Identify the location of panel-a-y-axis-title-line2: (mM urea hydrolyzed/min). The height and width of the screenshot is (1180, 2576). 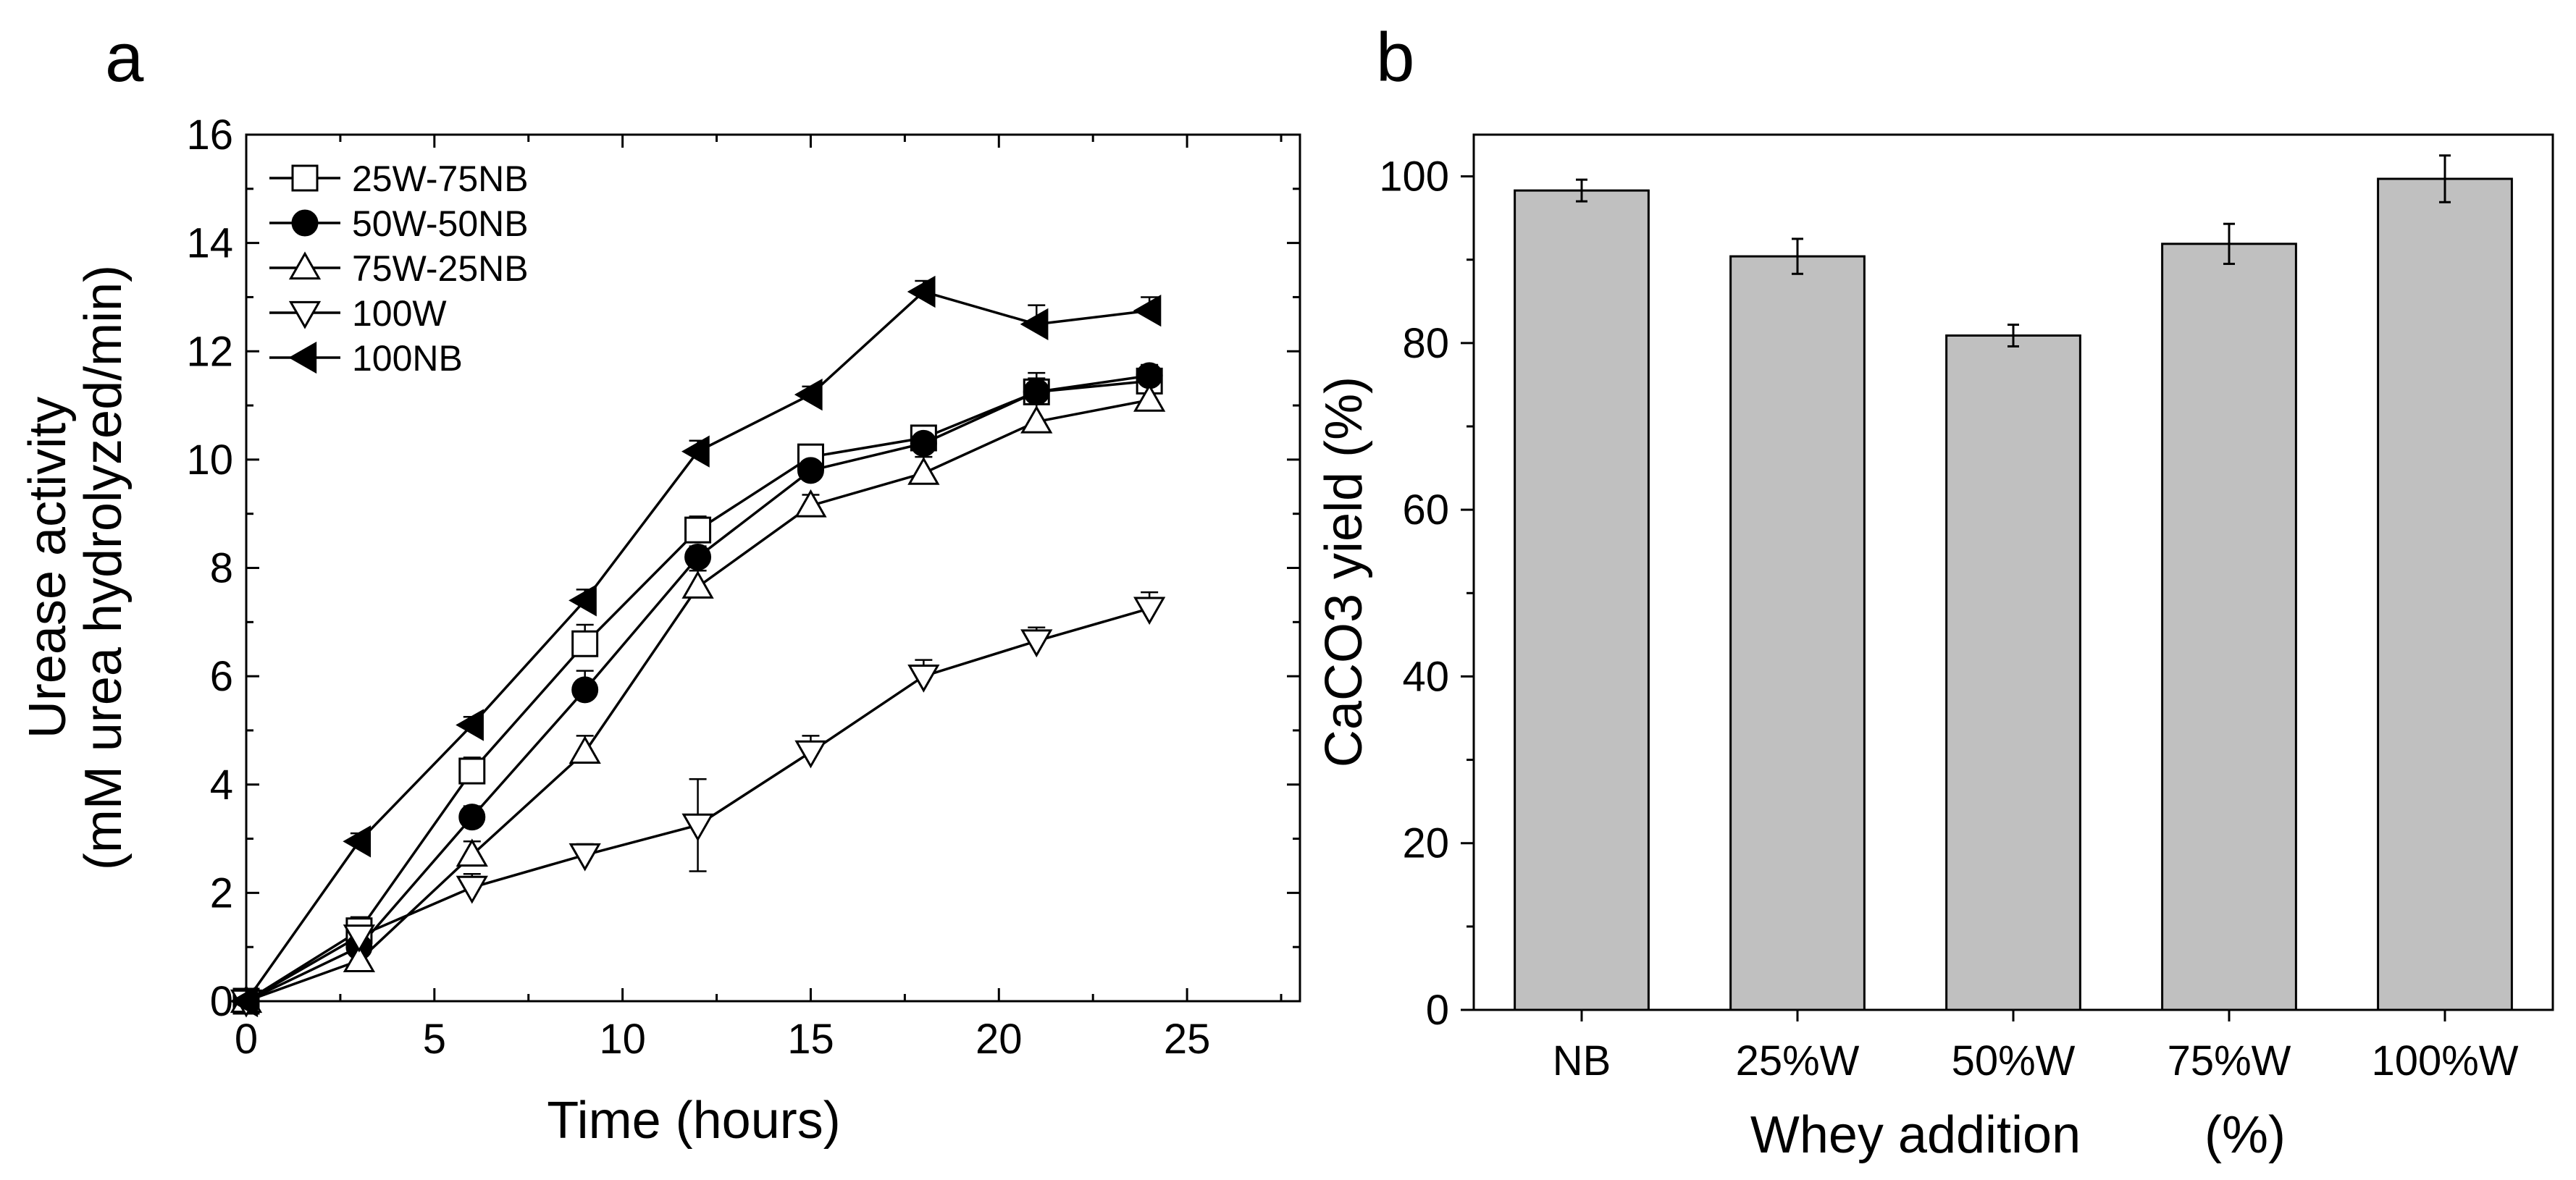
(104, 568).